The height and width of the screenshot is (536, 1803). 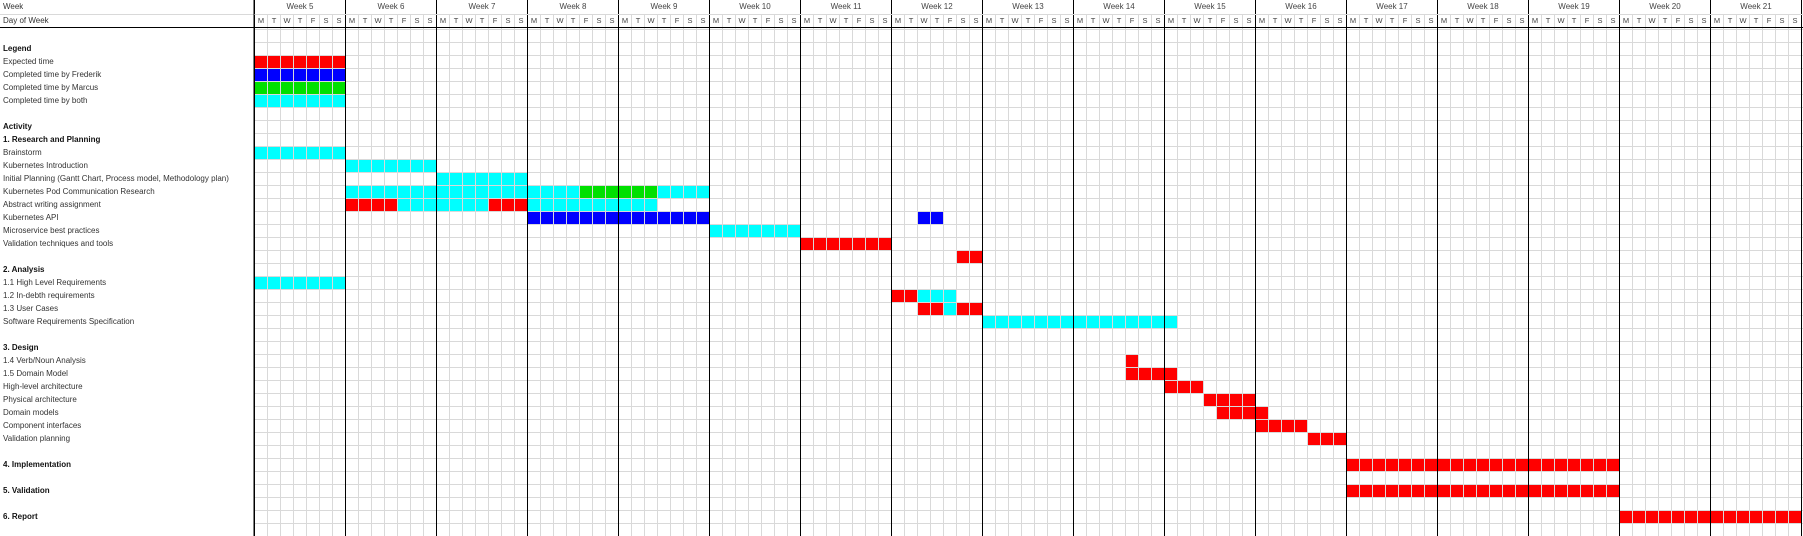 I want to click on activity-label: Domain models, so click(x=31, y=412).